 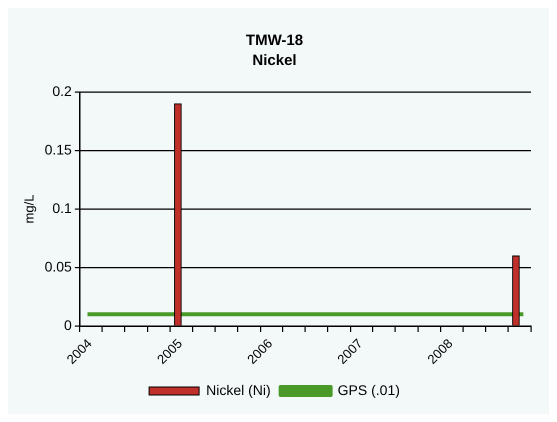 What do you see at coordinates (68, 324) in the screenshot?
I see `y-tick-label: 0` at bounding box center [68, 324].